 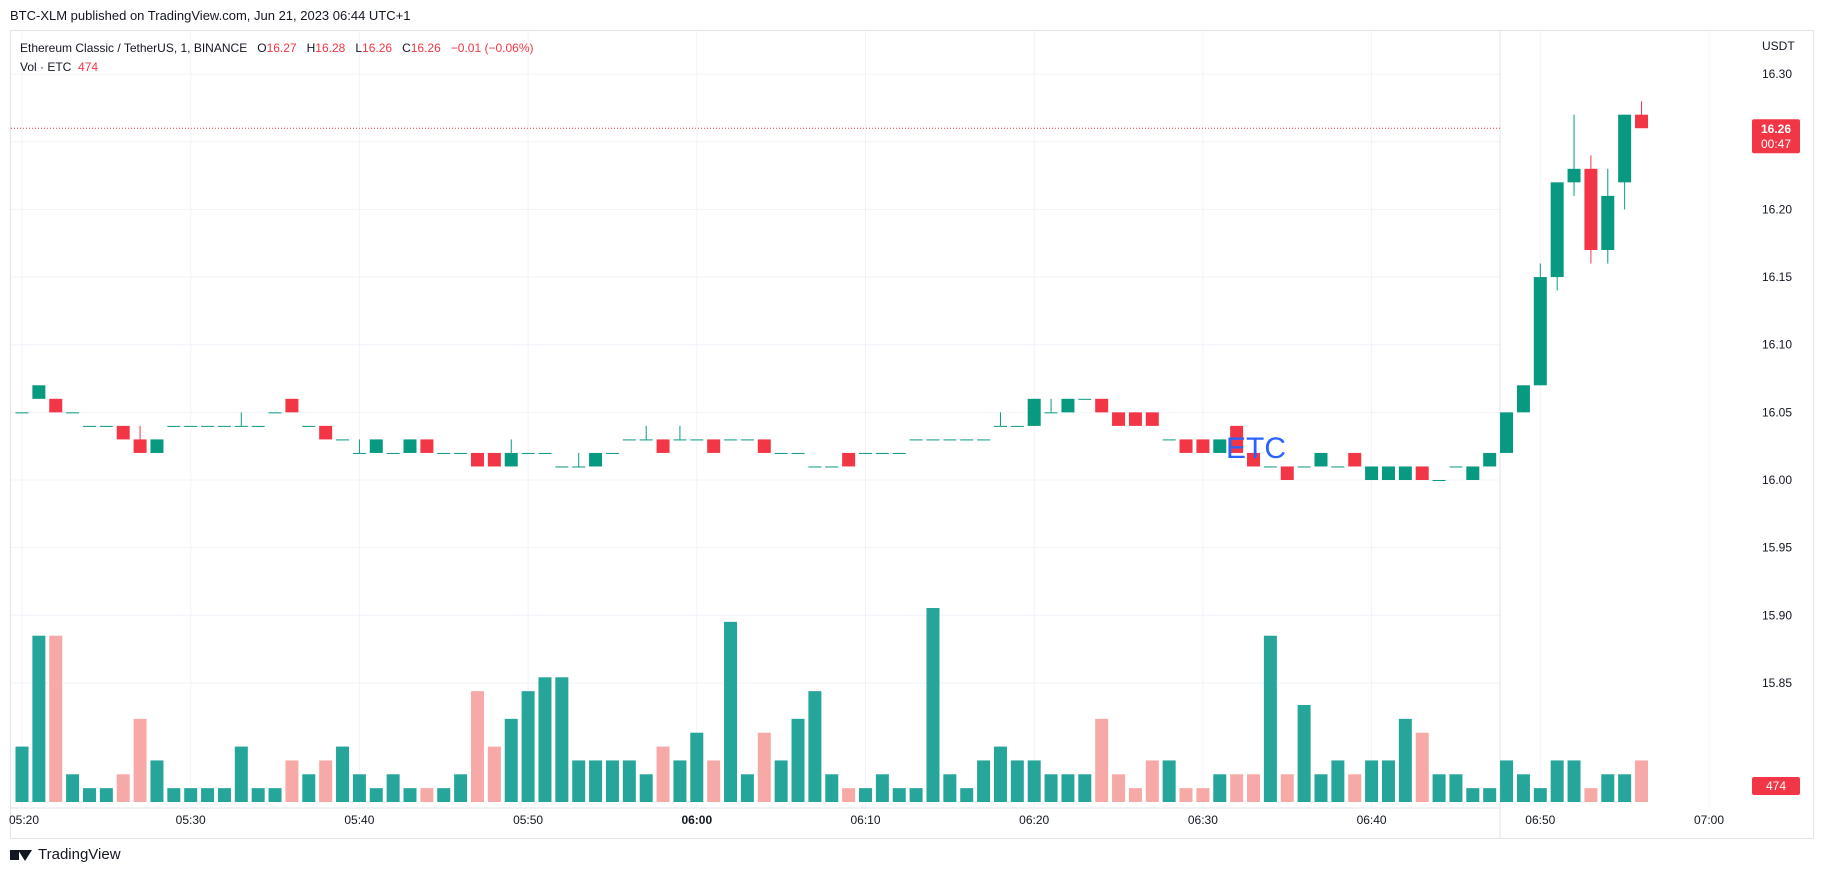 What do you see at coordinates (88, 67) in the screenshot?
I see `volume-value: 474` at bounding box center [88, 67].